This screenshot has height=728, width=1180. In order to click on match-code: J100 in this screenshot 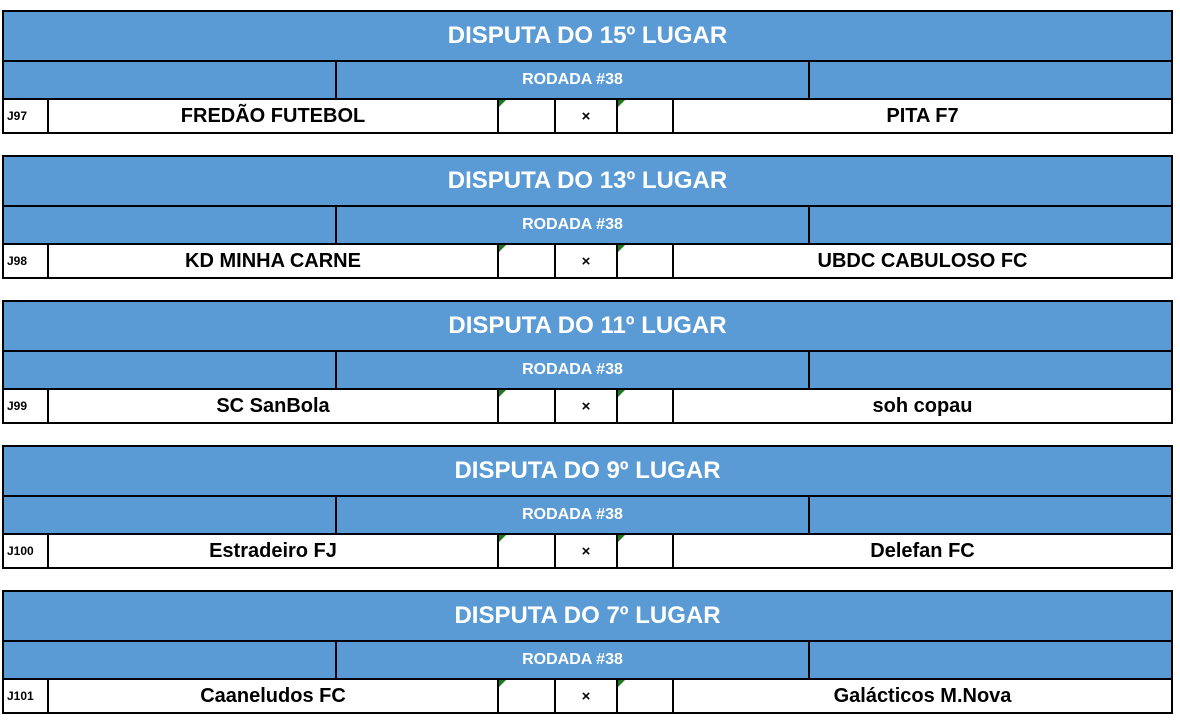, I will do `click(25, 551)`.